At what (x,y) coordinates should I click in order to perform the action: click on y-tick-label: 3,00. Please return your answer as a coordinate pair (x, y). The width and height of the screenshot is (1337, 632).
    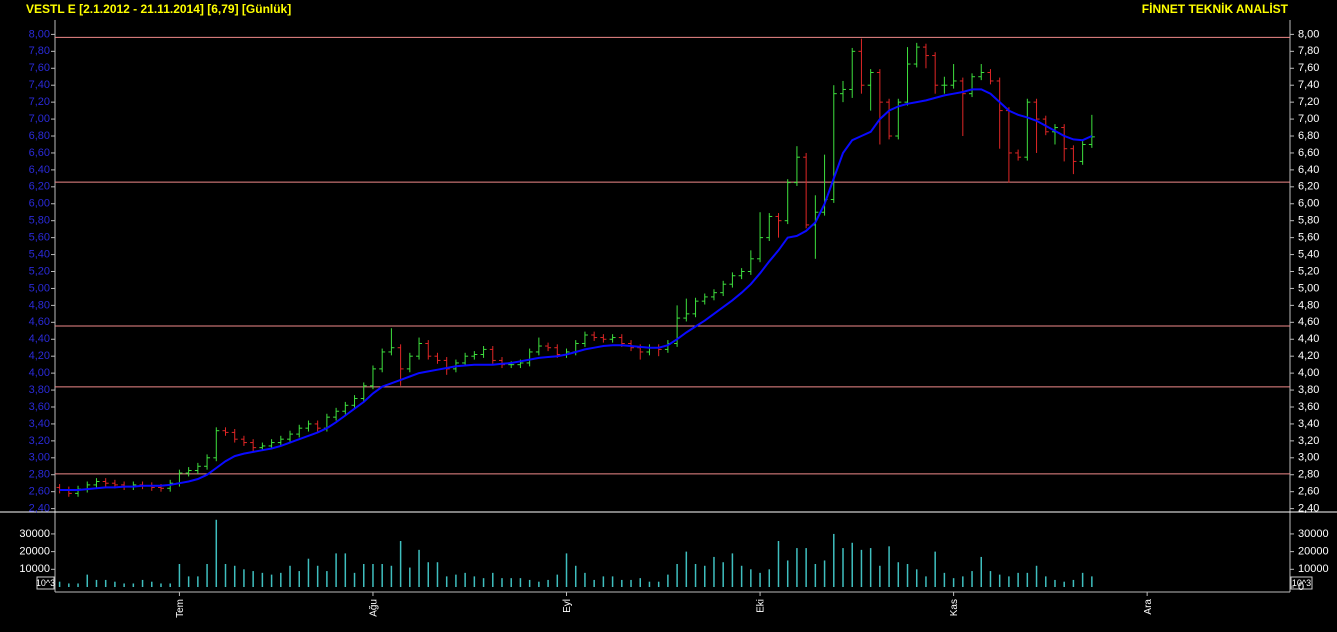
    Looking at the image, I should click on (1308, 458).